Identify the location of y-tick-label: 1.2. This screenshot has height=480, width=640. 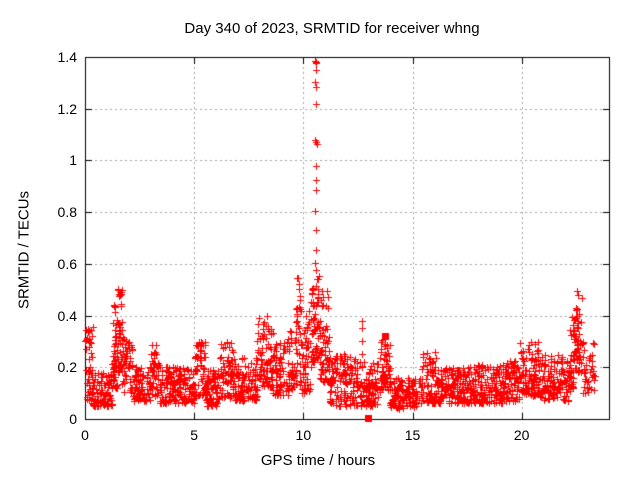
(67, 108).